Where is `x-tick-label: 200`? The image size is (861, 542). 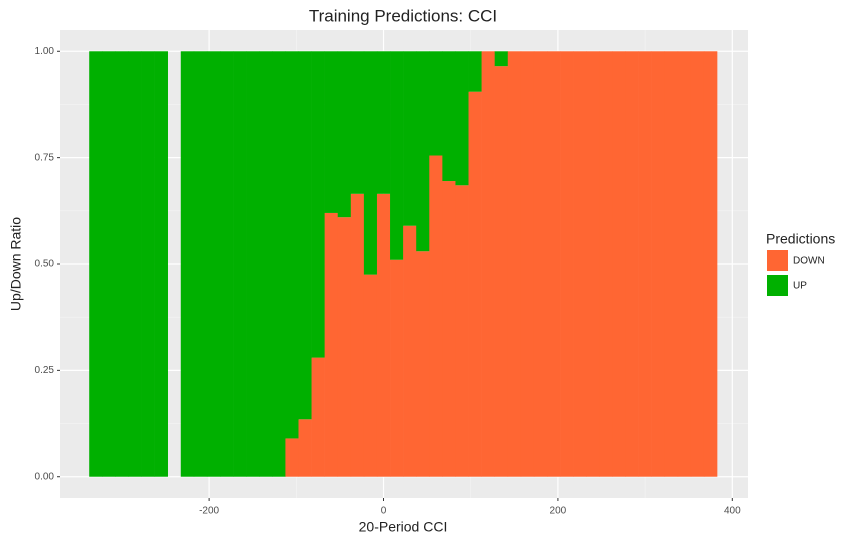
x-tick-label: 200 is located at coordinates (558, 511).